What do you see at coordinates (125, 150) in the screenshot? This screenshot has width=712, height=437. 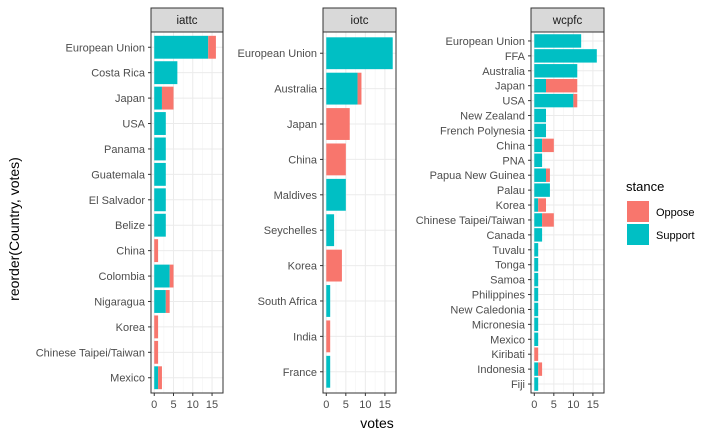 I see `y-tick-label: Panama` at bounding box center [125, 150].